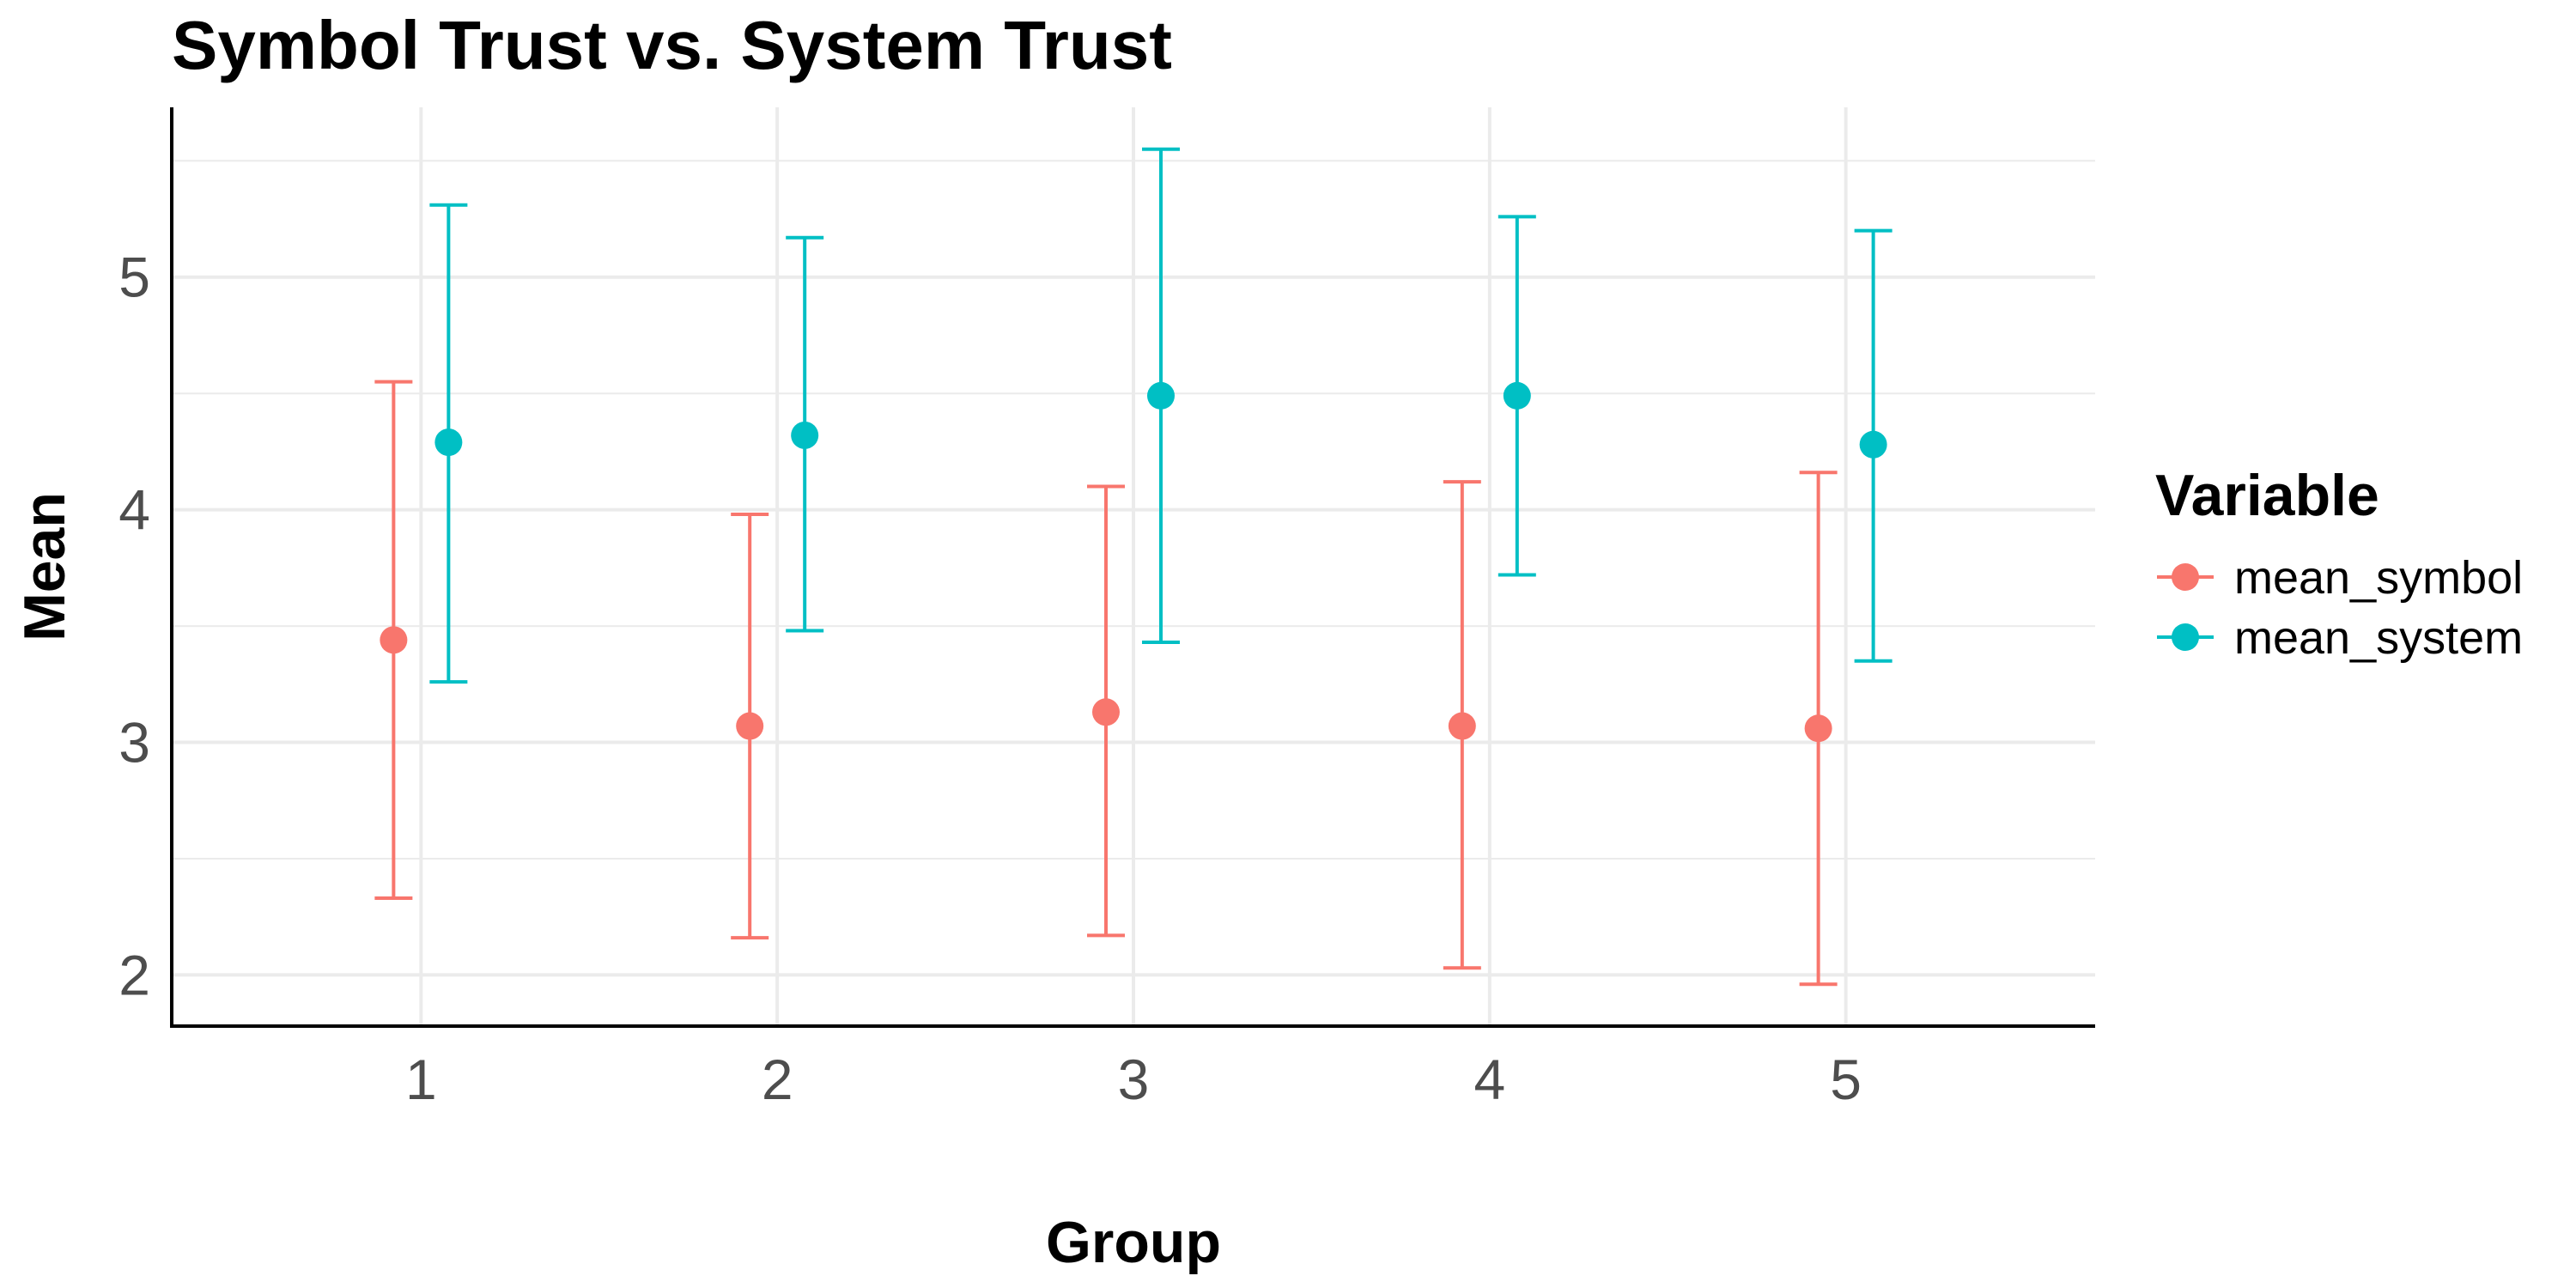 Image resolution: width=2576 pixels, height=1288 pixels. Describe the element at coordinates (134, 743) in the screenshot. I see `y-tick-label: 3` at that location.